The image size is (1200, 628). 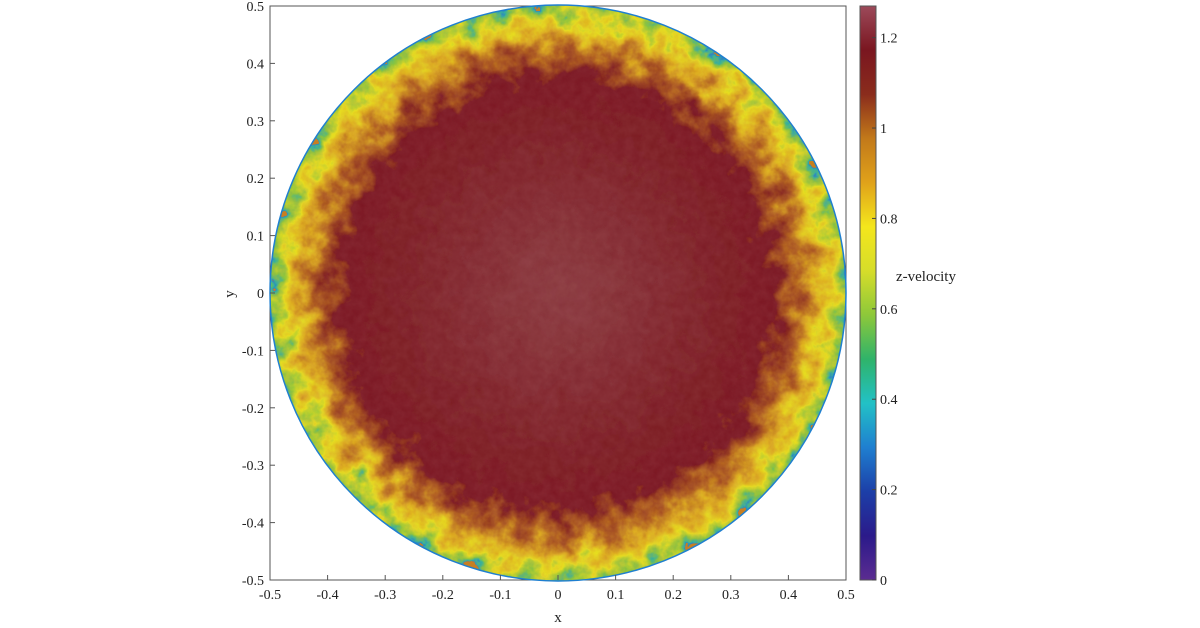 I want to click on colorbar-tick-label: 0.4, so click(x=889, y=400).